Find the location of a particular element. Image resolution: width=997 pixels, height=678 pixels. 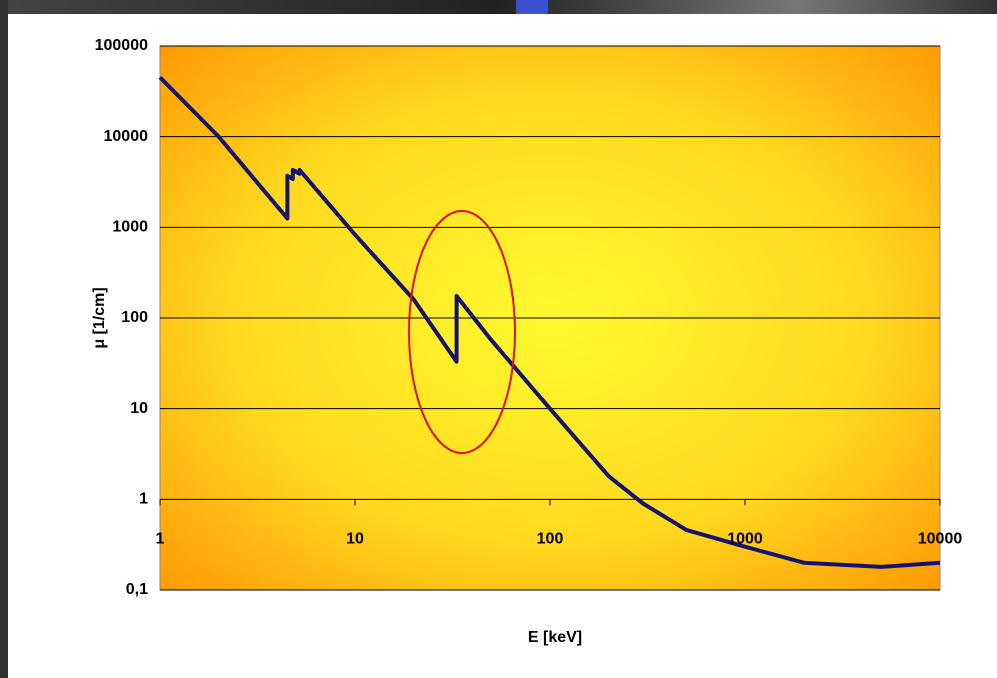

x-tick-label: 1 is located at coordinates (160, 539).